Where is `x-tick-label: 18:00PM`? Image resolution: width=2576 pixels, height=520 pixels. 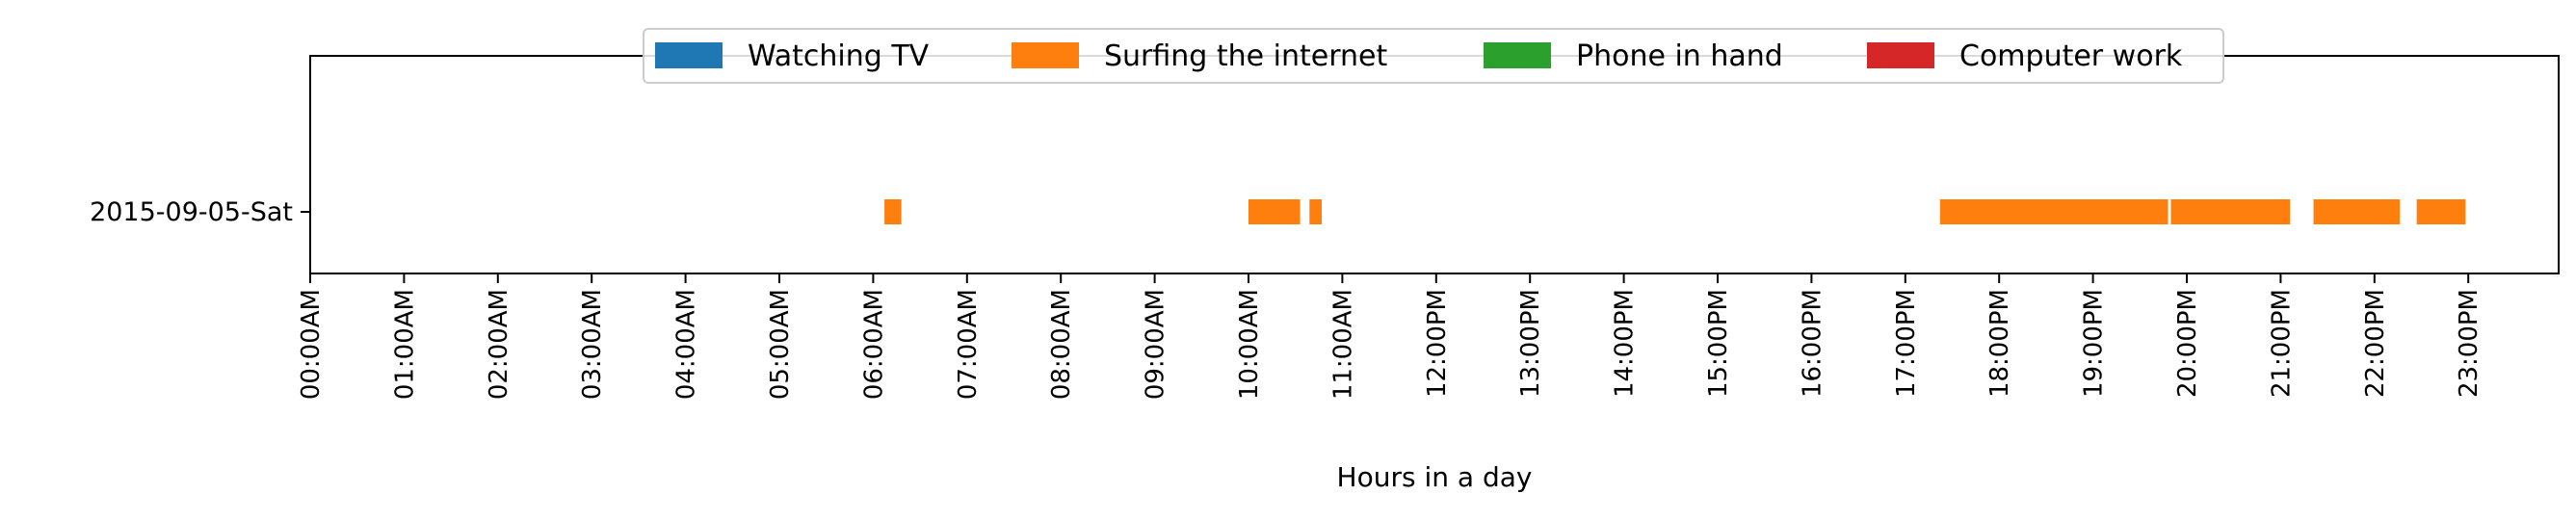 x-tick-label: 18:00PM is located at coordinates (2000, 343).